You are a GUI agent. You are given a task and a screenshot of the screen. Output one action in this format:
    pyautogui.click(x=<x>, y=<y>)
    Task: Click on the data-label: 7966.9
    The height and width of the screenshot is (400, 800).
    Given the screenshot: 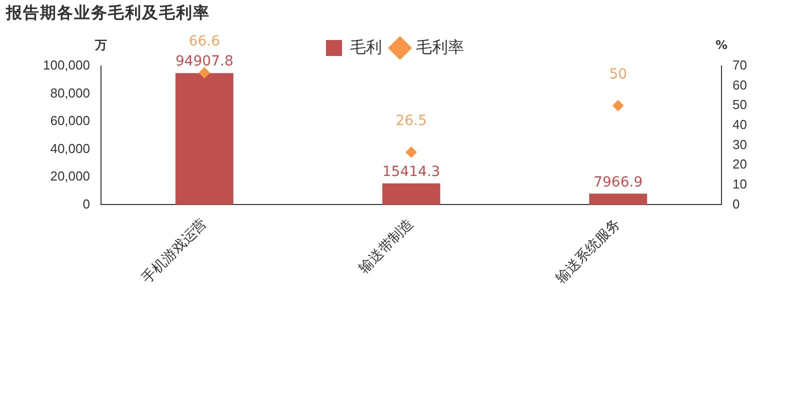 What is the action you would take?
    pyautogui.click(x=618, y=182)
    